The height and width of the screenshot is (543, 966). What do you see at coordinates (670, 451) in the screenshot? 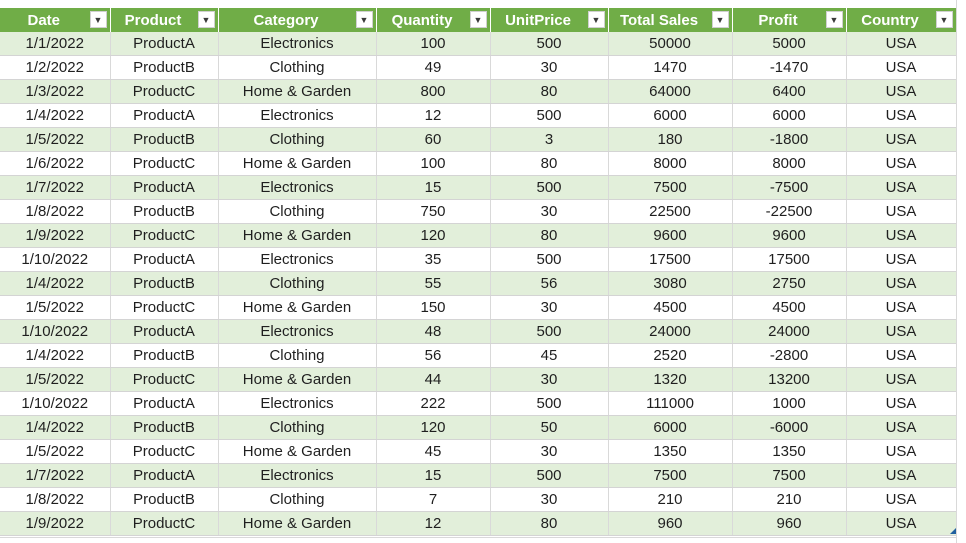
I see `cell-total-sales: 1350` at bounding box center [670, 451].